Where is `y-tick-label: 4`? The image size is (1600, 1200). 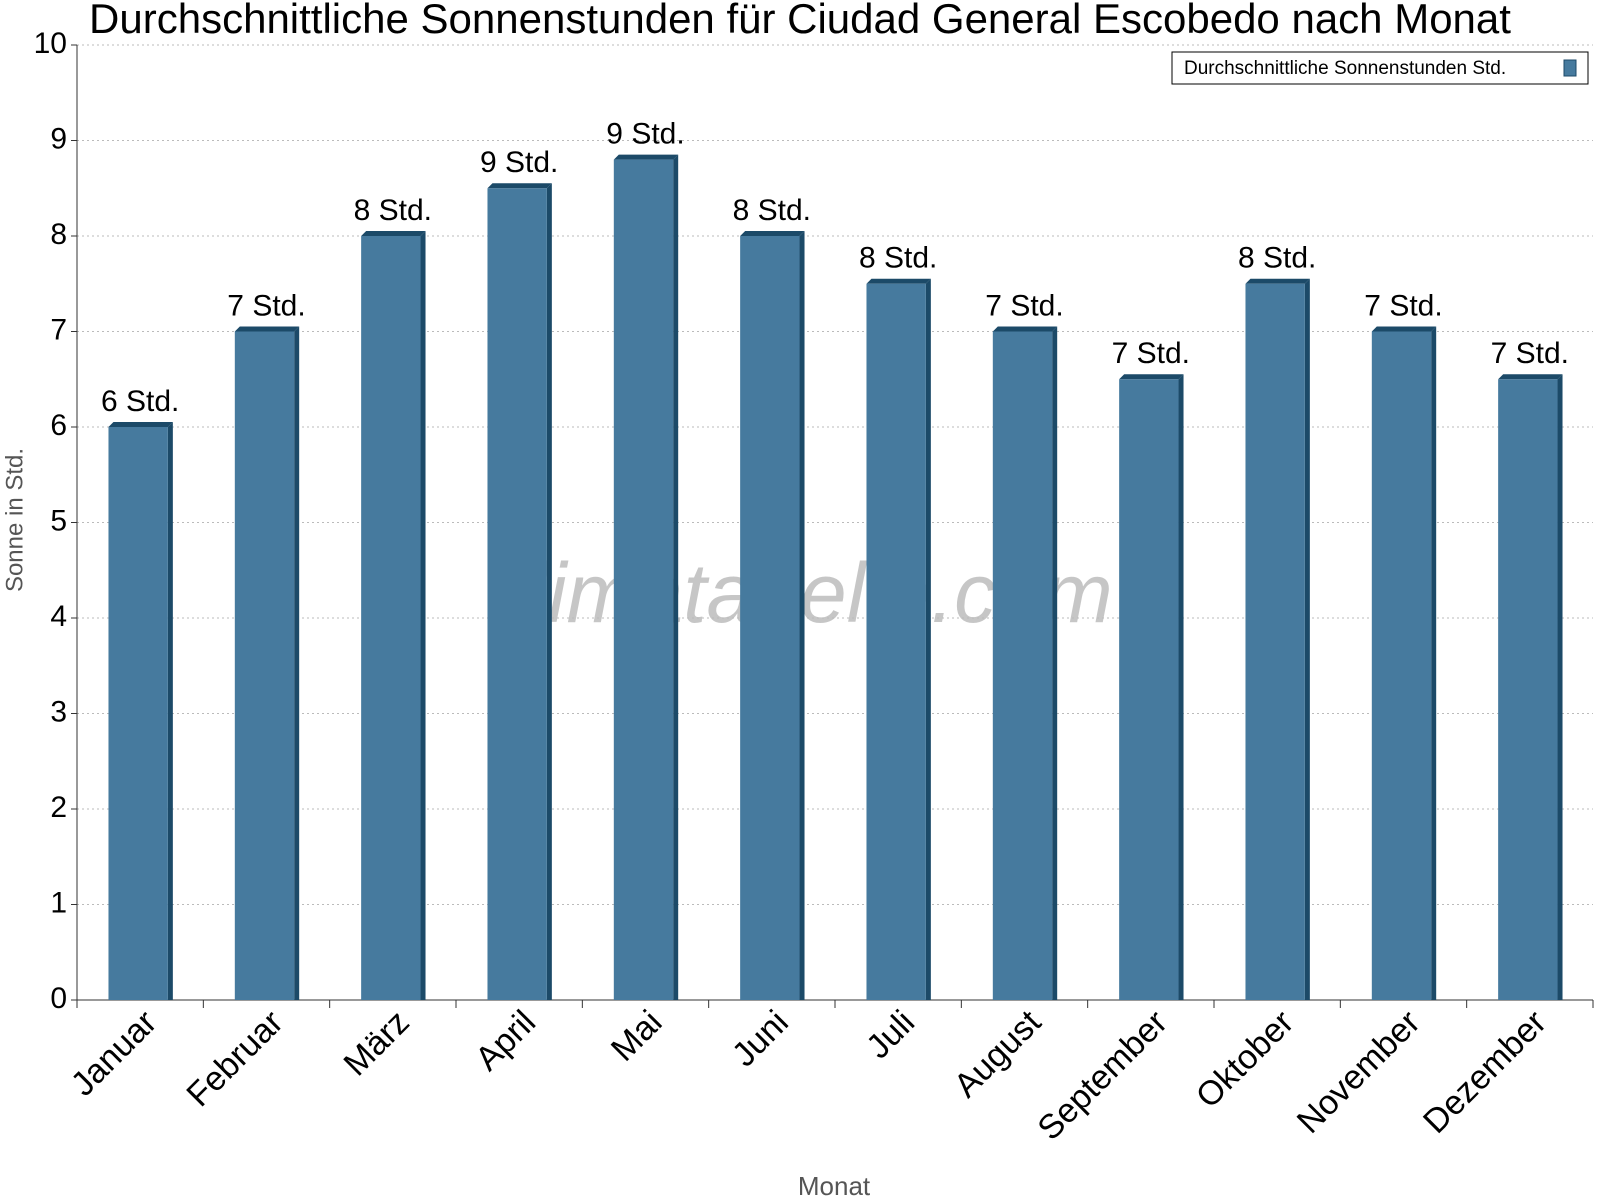 y-tick-label: 4 is located at coordinates (58, 616).